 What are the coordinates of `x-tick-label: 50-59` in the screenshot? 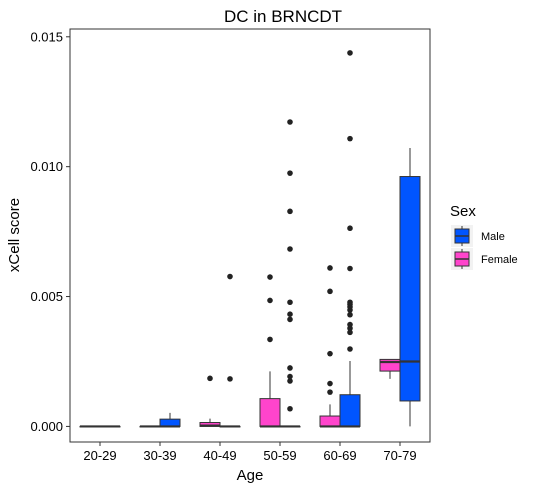 It's located at (279, 455).